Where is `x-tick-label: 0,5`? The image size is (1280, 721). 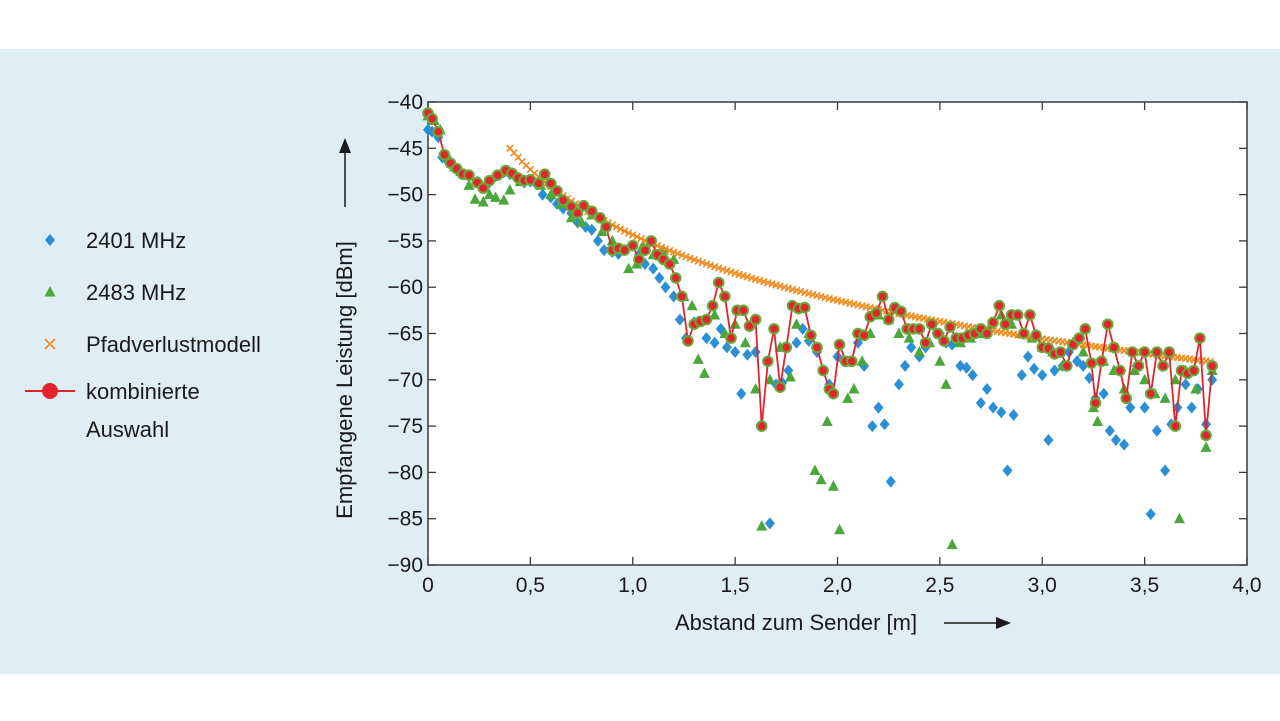 x-tick-label: 0,5 is located at coordinates (530, 585).